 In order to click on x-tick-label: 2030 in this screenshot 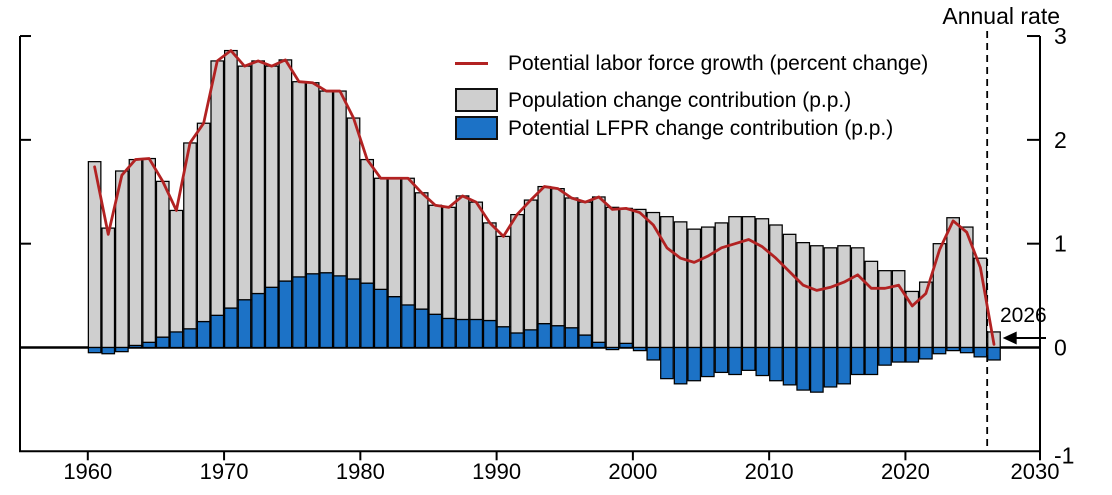, I will do `click(1035, 471)`.